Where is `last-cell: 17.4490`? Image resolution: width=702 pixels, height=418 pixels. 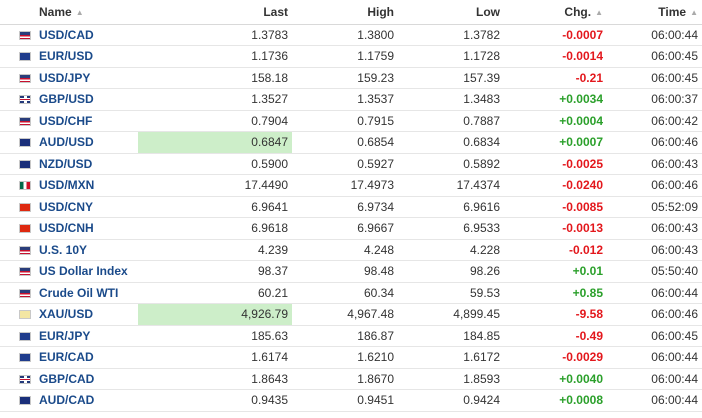
last-cell: 17.4490 is located at coordinates (266, 185).